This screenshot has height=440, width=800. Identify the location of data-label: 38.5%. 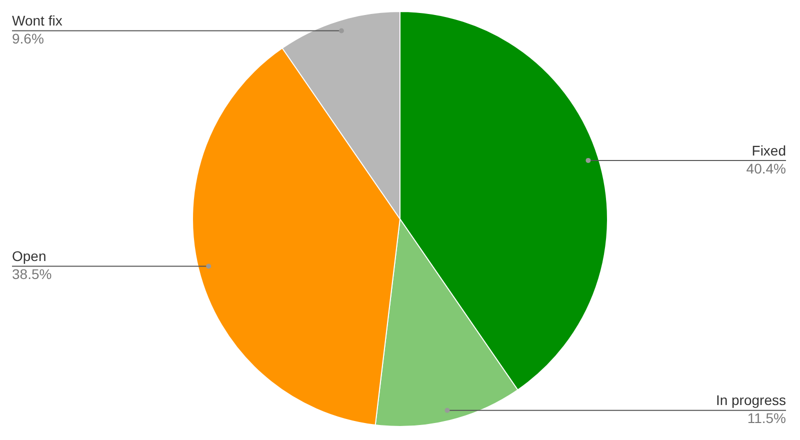
(32, 274).